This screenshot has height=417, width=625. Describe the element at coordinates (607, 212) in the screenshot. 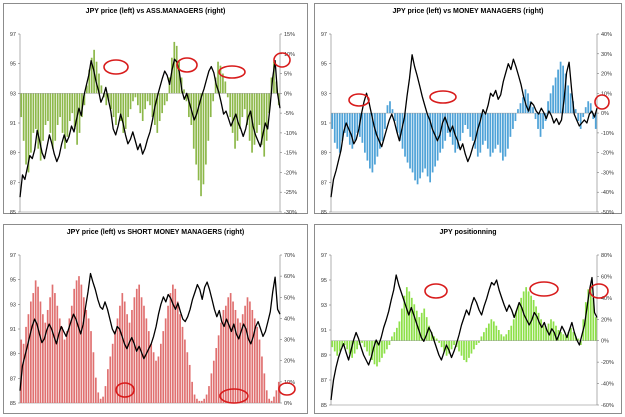

I see `right-tick-label: -50%` at that location.